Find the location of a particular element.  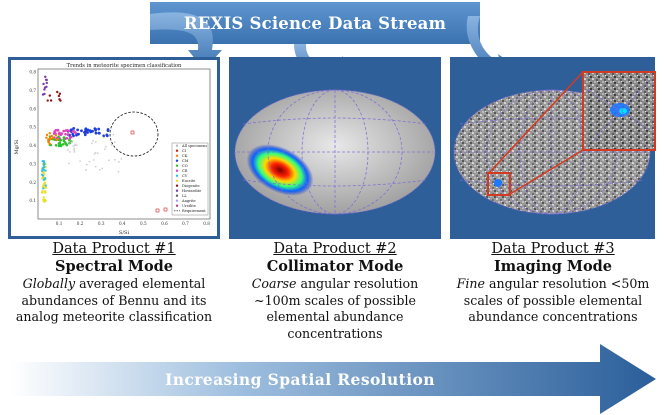

y-tick-label: 0.6 is located at coordinates (32, 108).